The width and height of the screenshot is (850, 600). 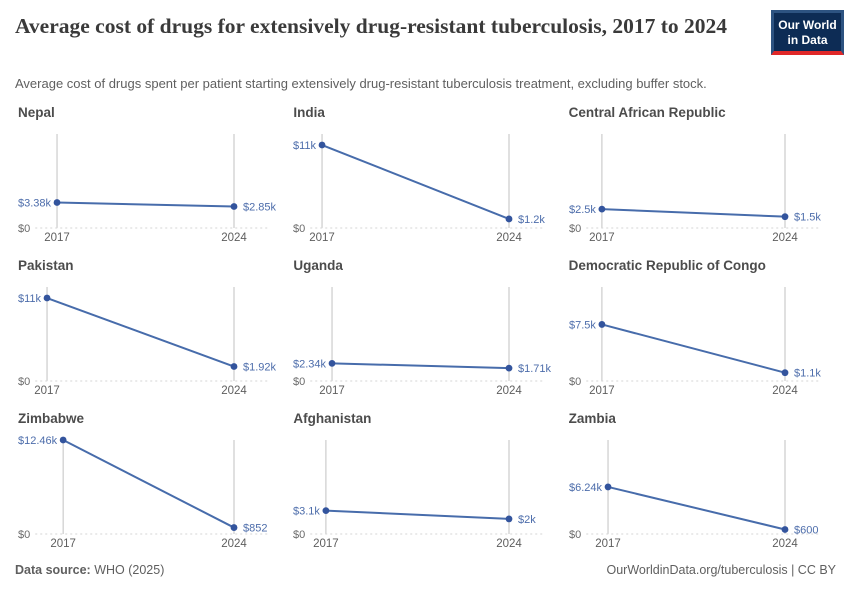 I want to click on chart-title: Zambia, so click(x=592, y=418).